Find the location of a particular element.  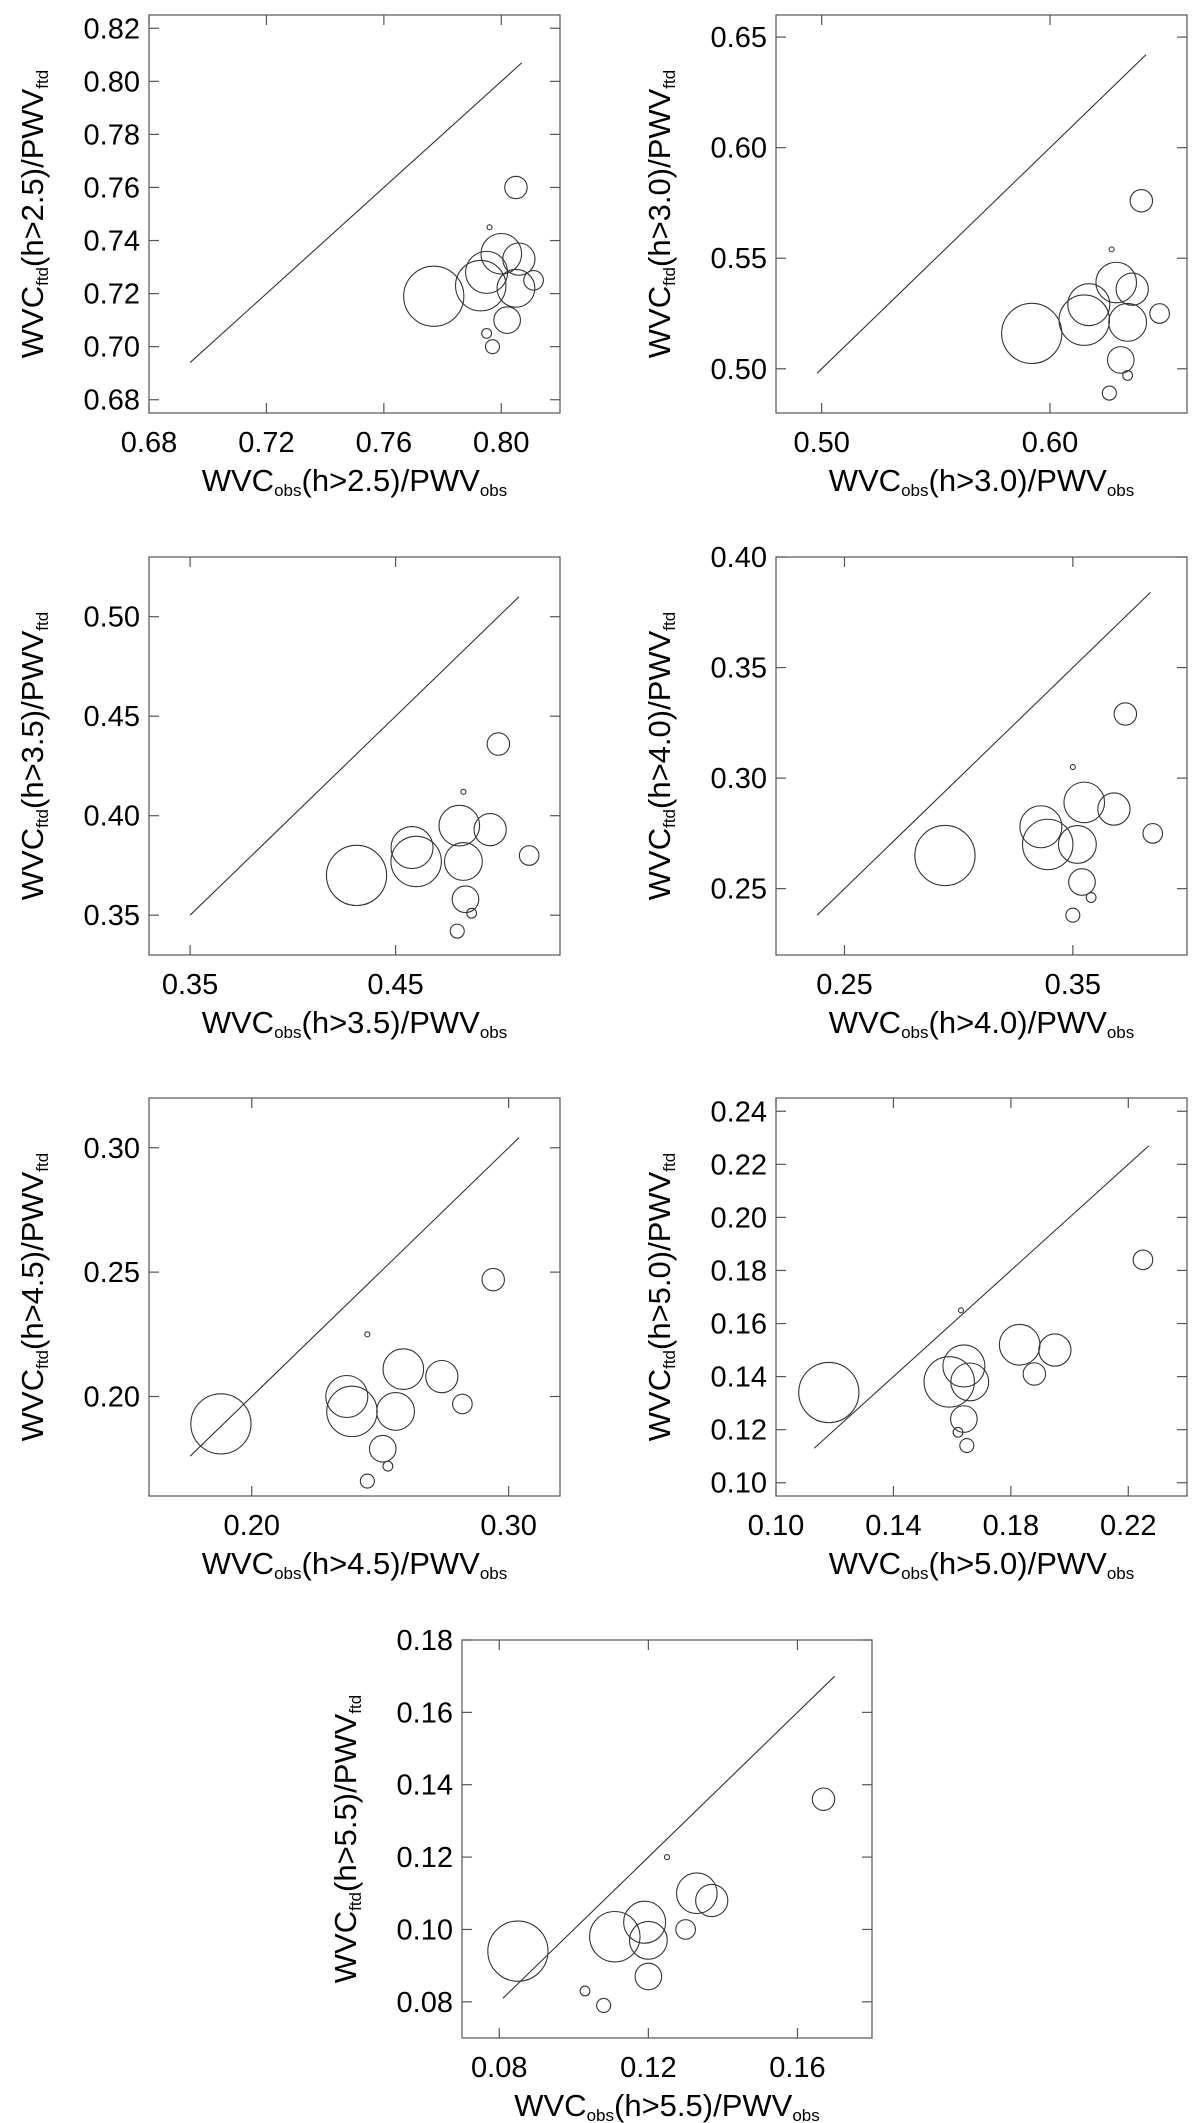

x-tick-label: 0.80 is located at coordinates (501, 443).